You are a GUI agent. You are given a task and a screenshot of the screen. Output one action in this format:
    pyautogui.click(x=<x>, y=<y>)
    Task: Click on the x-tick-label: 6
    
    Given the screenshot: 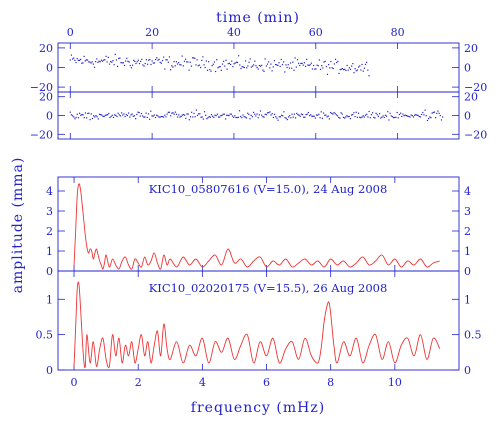 What is the action you would take?
    pyautogui.click(x=266, y=382)
    